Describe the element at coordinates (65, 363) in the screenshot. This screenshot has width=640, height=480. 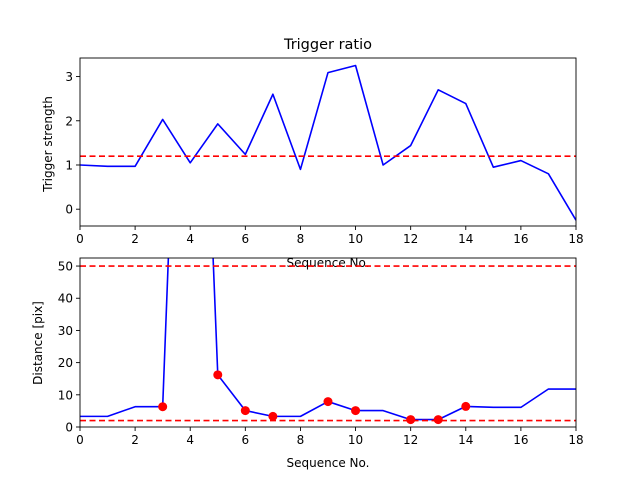
I see `y-tick-label: 20` at that location.